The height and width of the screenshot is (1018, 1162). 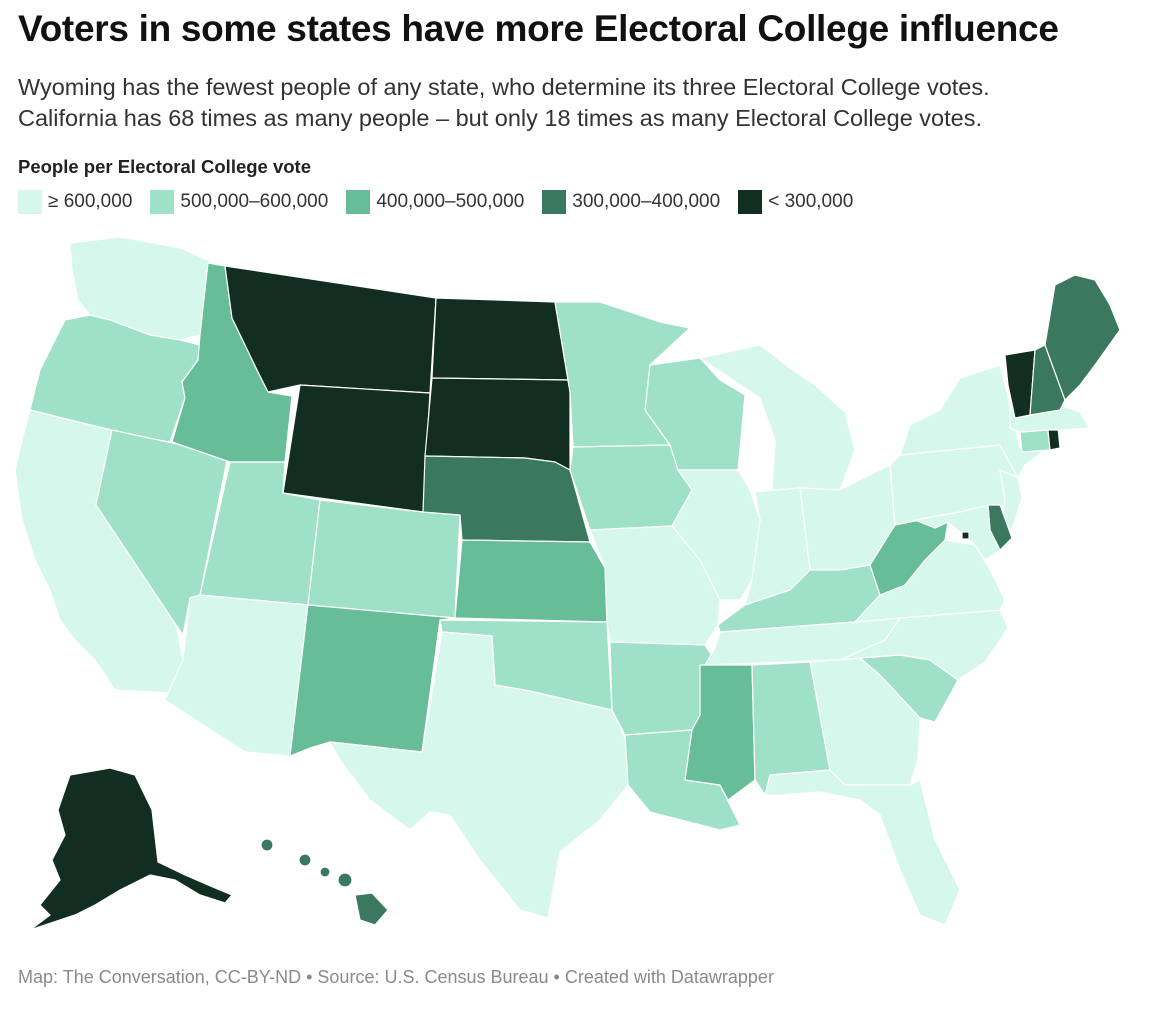 I want to click on state-florida, so click(x=862, y=847).